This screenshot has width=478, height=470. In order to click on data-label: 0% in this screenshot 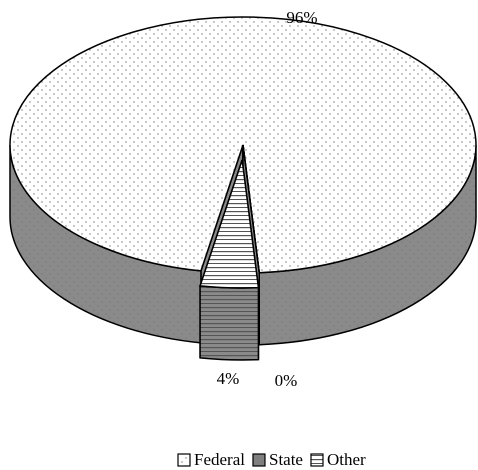, I will do `click(286, 380)`.